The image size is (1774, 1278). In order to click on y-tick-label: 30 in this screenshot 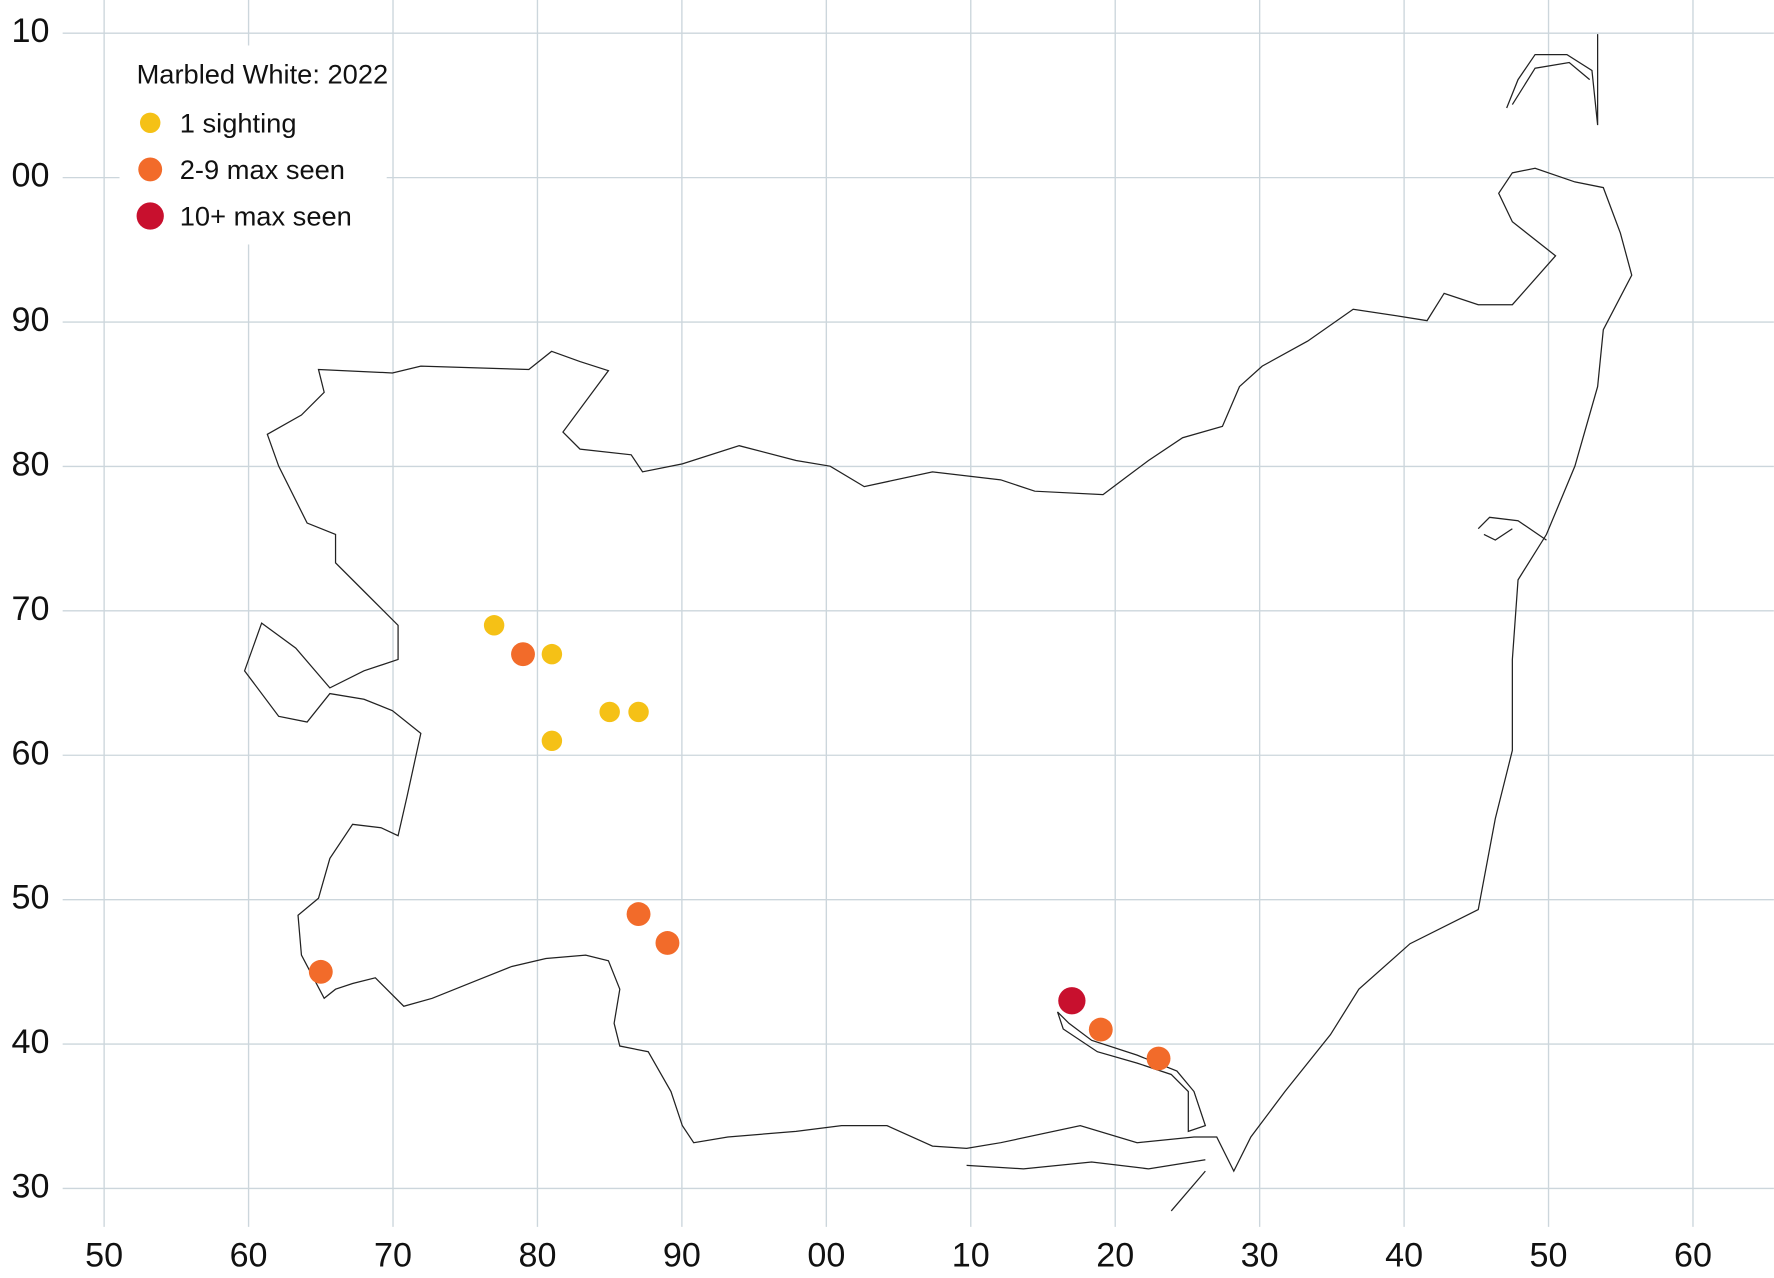, I will do `click(31, 1186)`.